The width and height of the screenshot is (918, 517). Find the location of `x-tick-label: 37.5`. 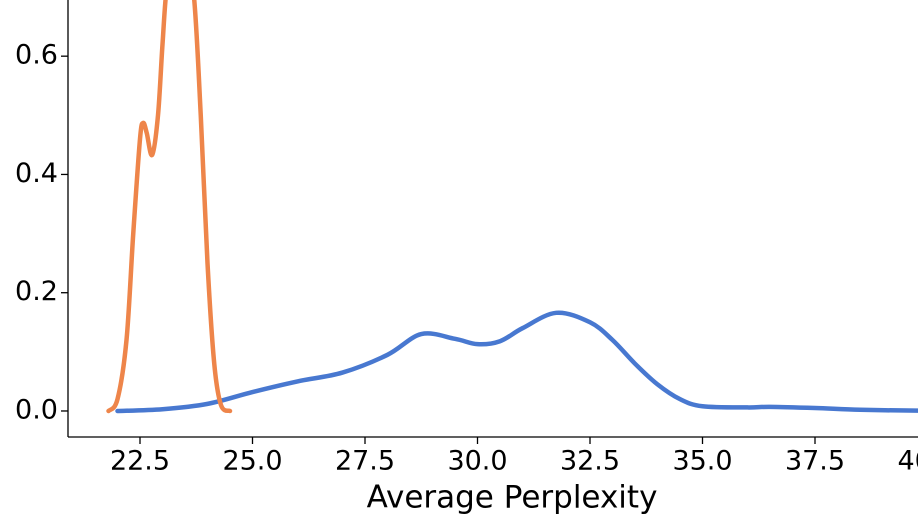

x-tick-label: 37.5 is located at coordinates (815, 461).